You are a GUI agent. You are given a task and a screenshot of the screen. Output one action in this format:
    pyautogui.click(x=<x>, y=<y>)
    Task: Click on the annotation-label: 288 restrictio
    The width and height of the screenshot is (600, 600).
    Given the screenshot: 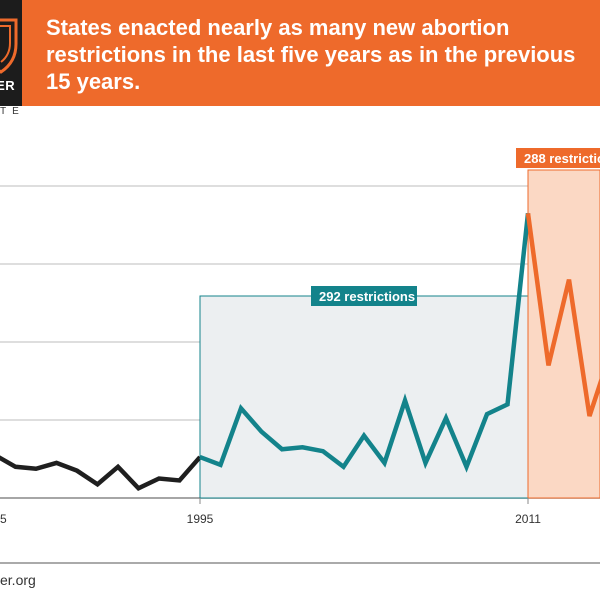 What is the action you would take?
    pyautogui.click(x=562, y=158)
    